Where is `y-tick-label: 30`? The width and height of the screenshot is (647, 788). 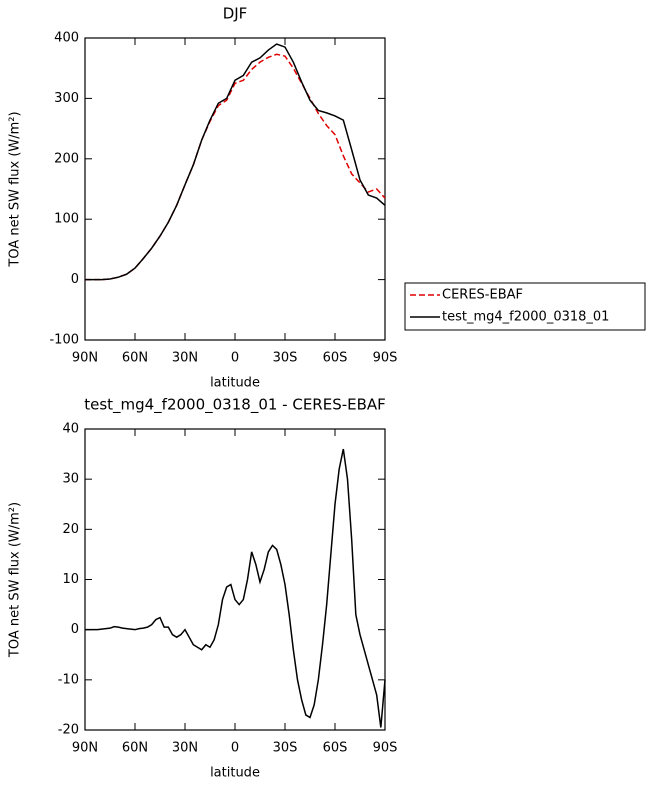 y-tick-label: 30 is located at coordinates (70, 479).